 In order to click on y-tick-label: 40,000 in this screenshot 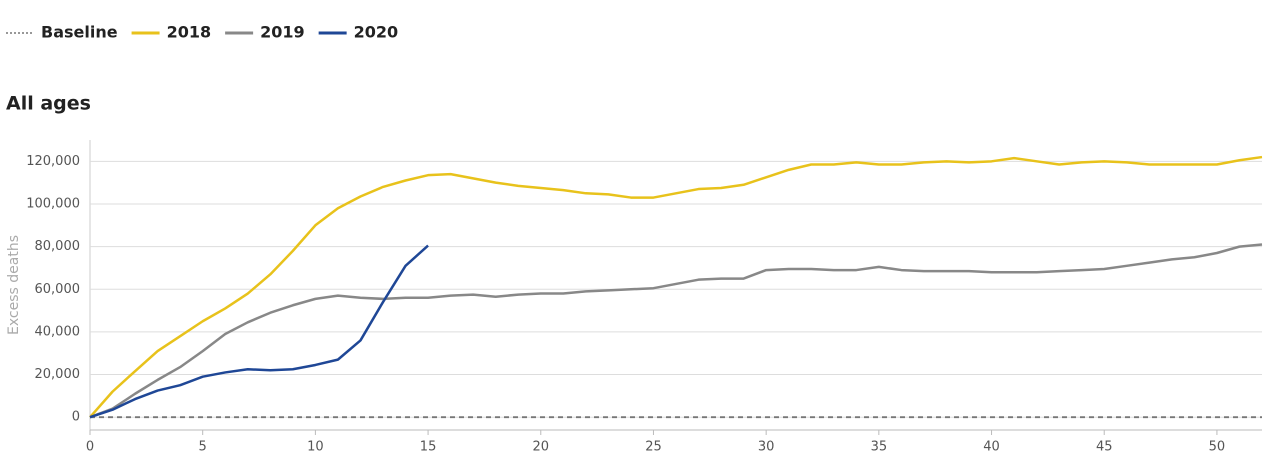, I will do `click(58, 331)`.